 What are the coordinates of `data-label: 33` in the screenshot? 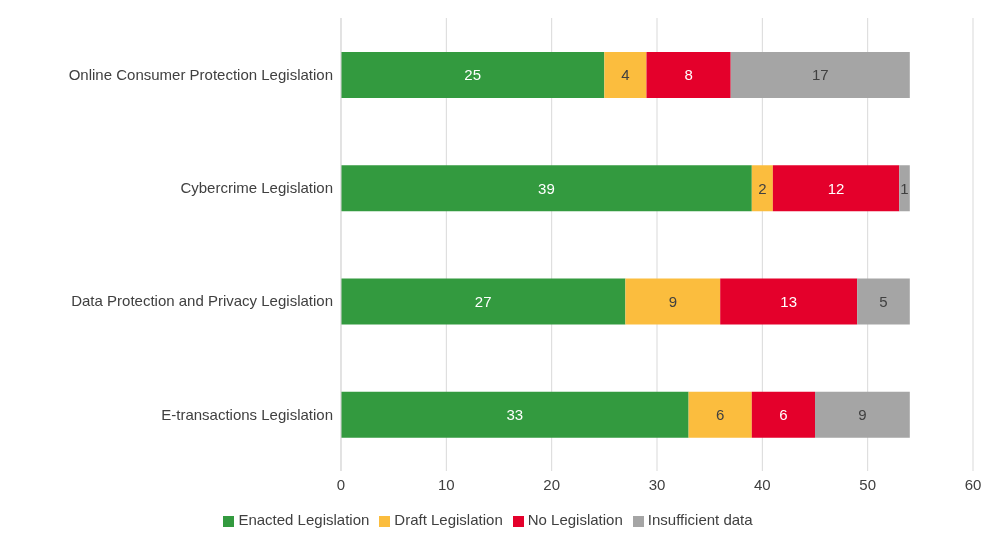 It's located at (515, 415).